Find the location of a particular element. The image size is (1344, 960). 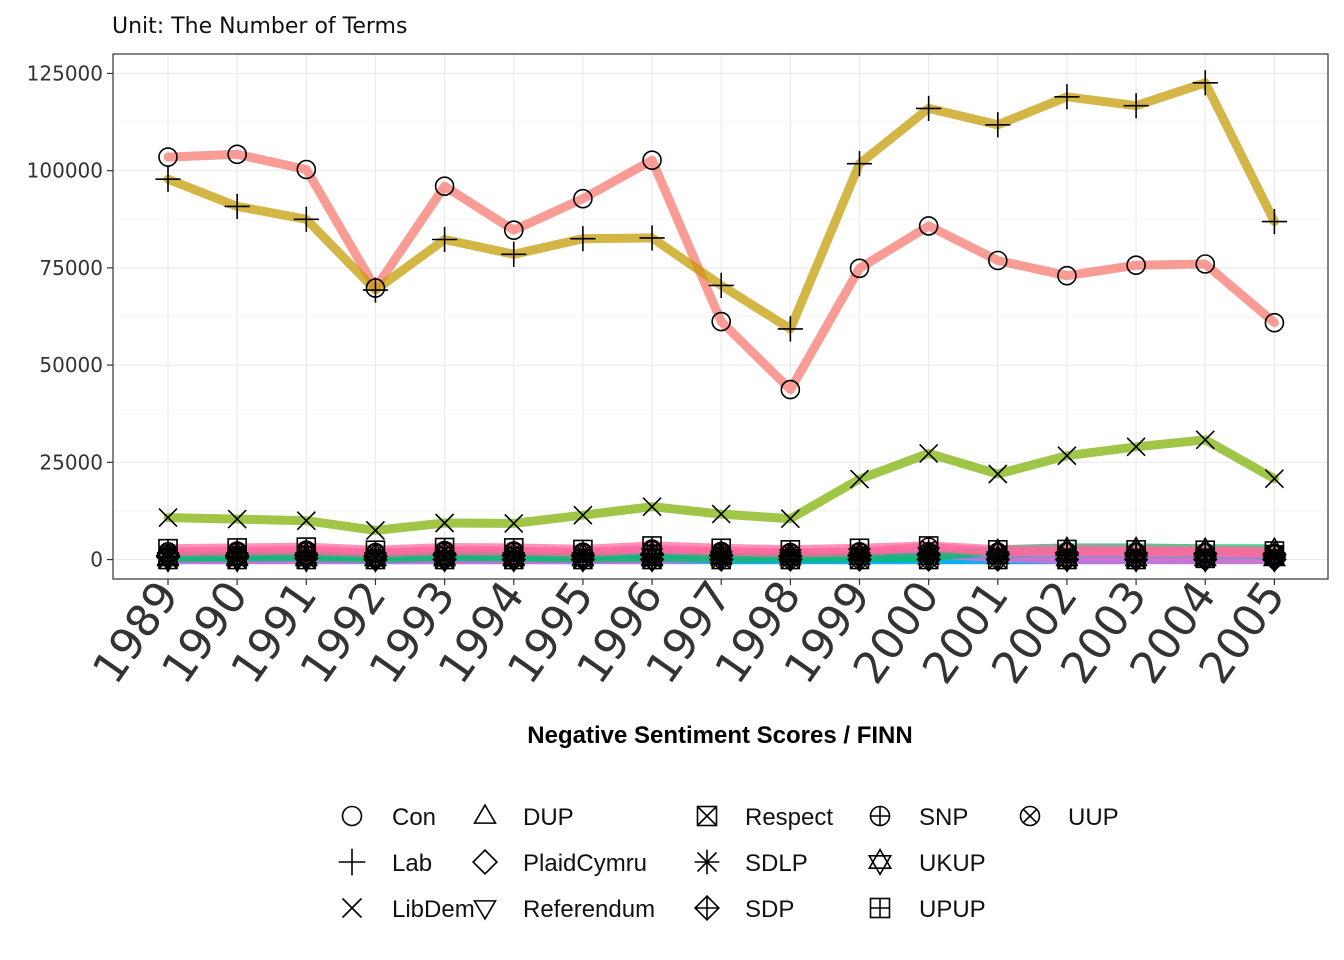

legend-label: SDLP is located at coordinates (776, 863).